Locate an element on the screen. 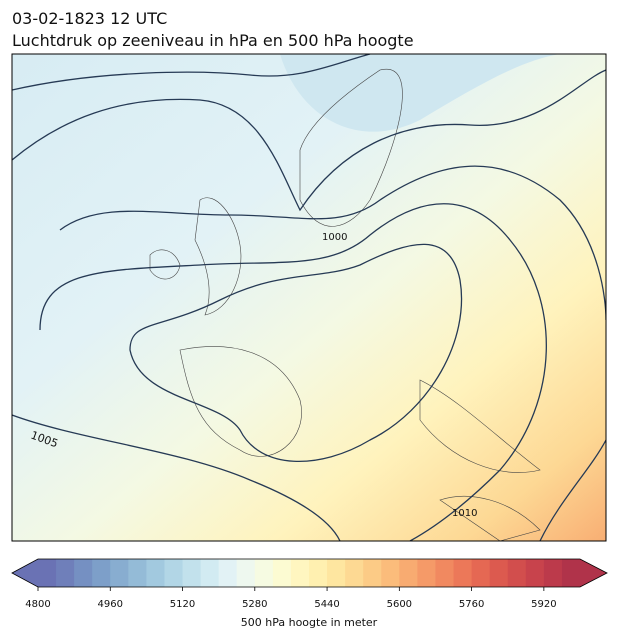  colorbar-tick-label: 4800 is located at coordinates (37, 604).